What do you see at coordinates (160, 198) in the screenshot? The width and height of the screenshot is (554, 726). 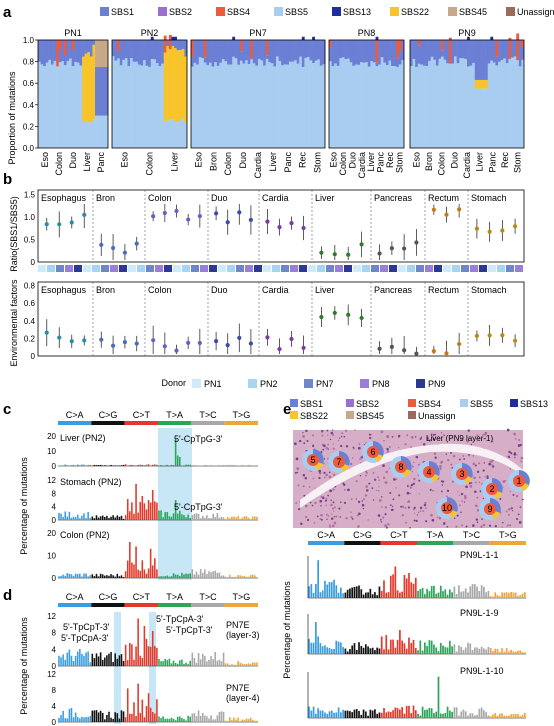 I see `tissue-title: Colon` at bounding box center [160, 198].